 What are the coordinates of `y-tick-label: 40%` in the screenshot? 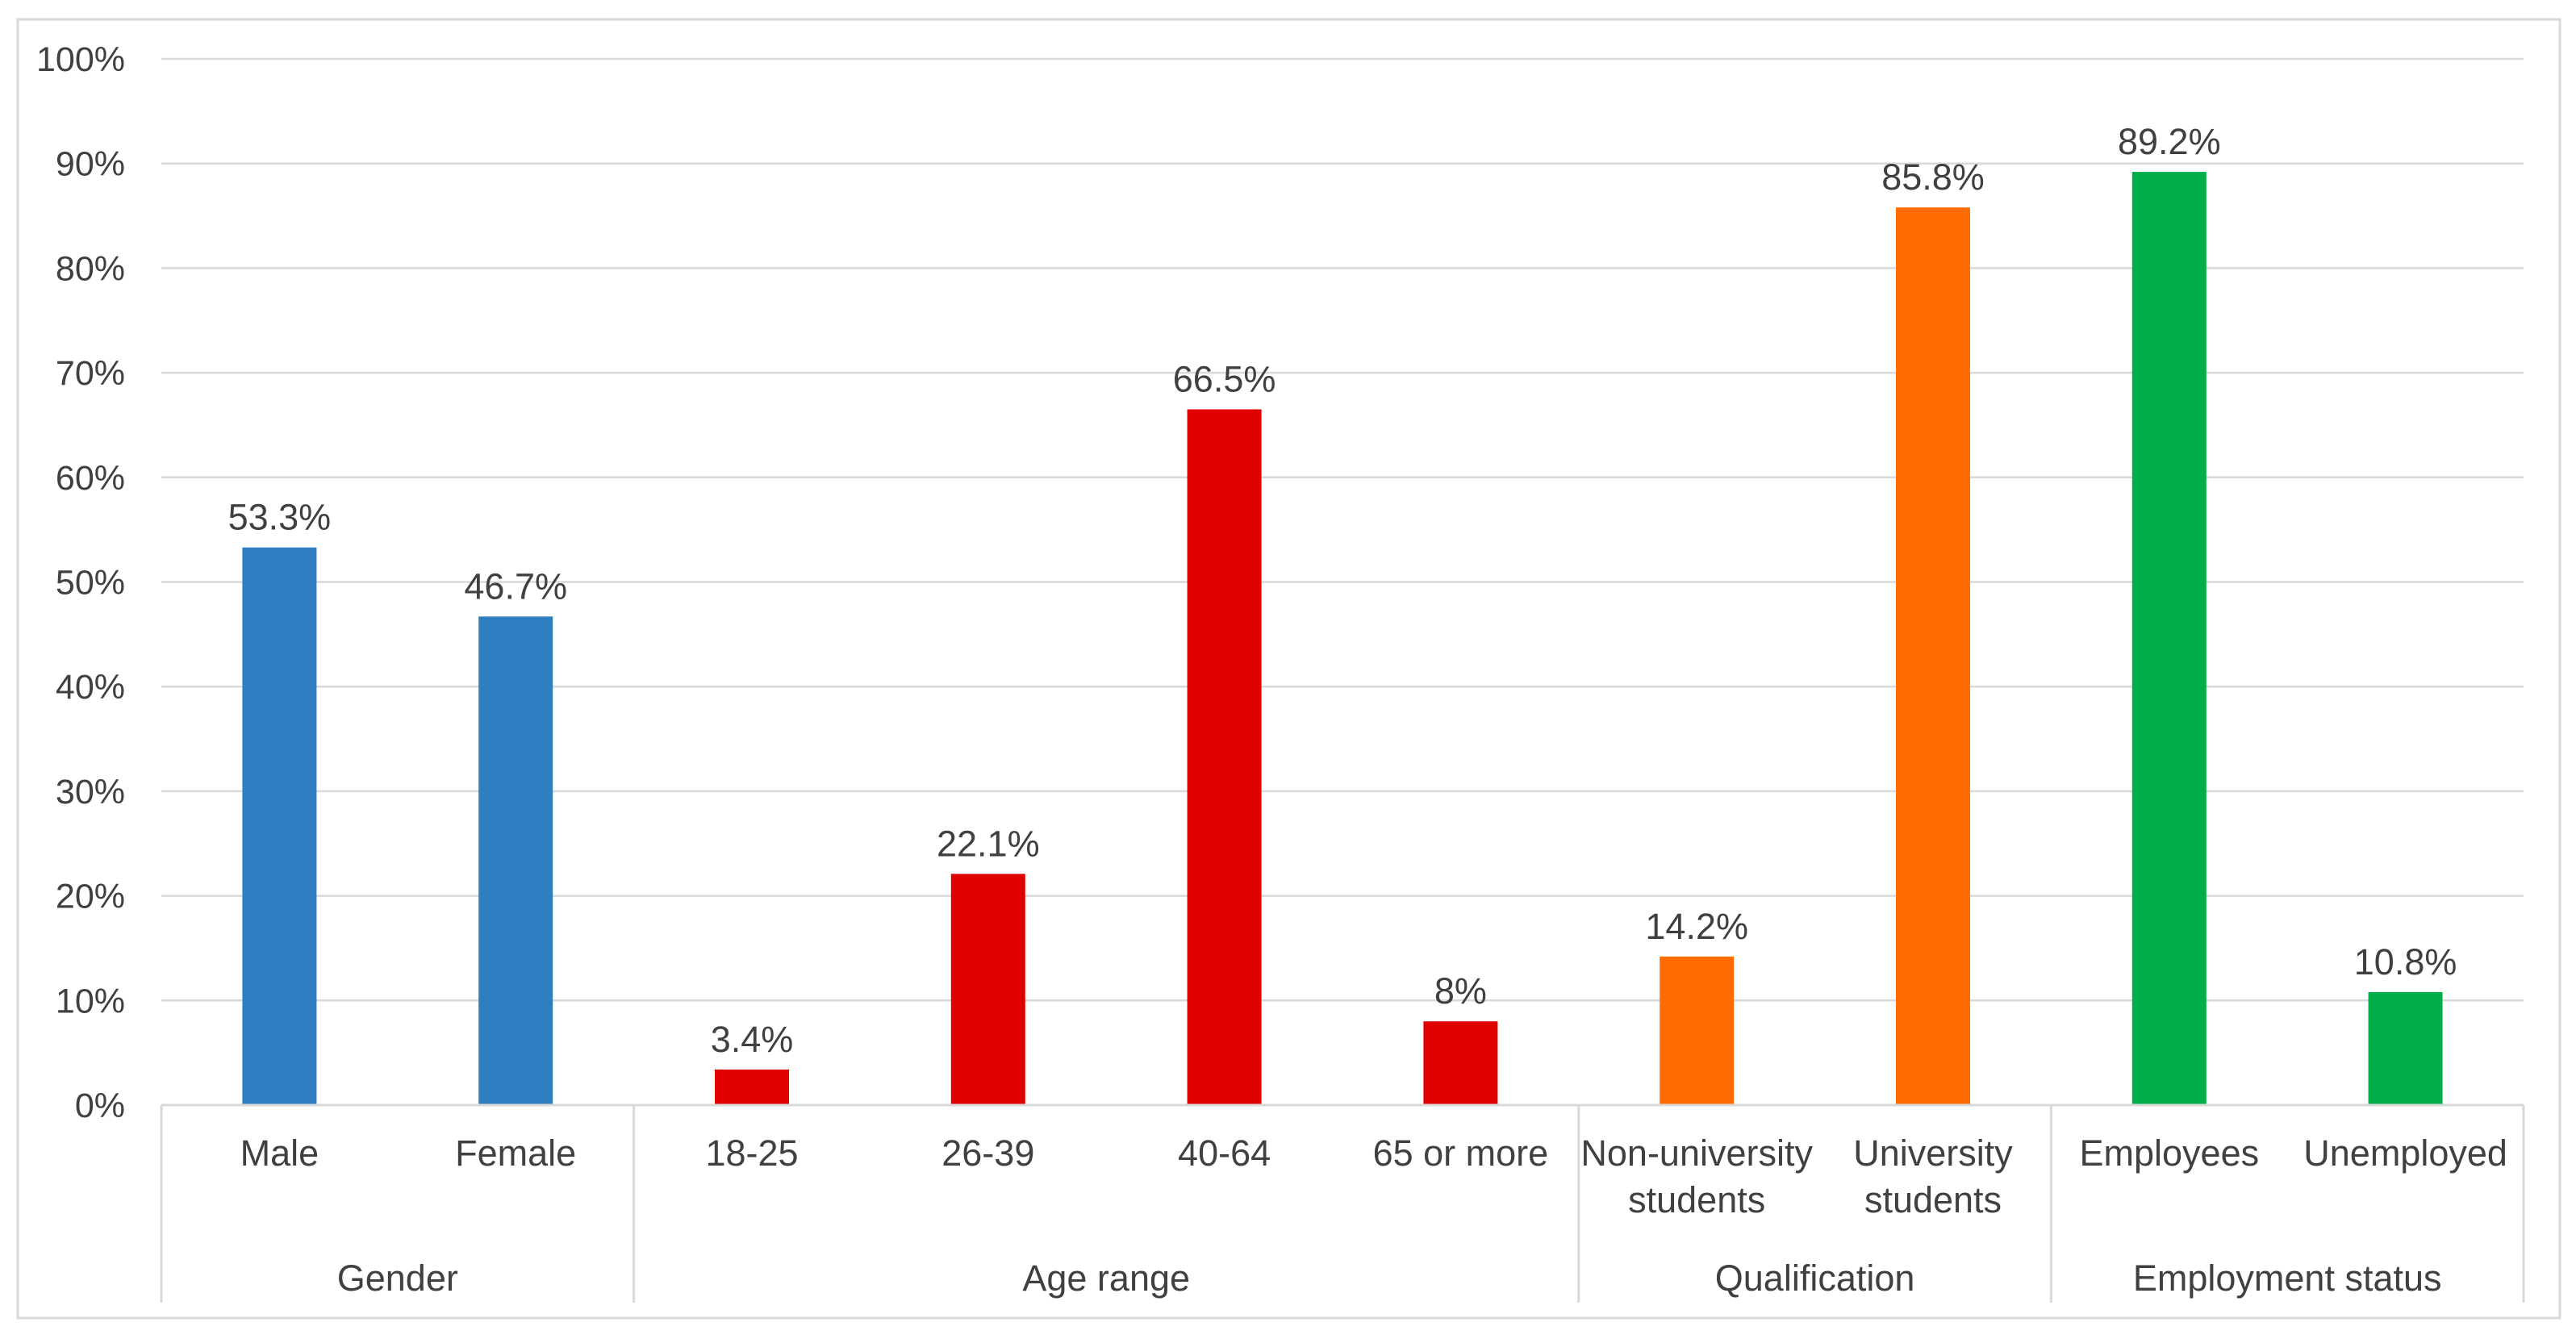 It's located at (90, 687).